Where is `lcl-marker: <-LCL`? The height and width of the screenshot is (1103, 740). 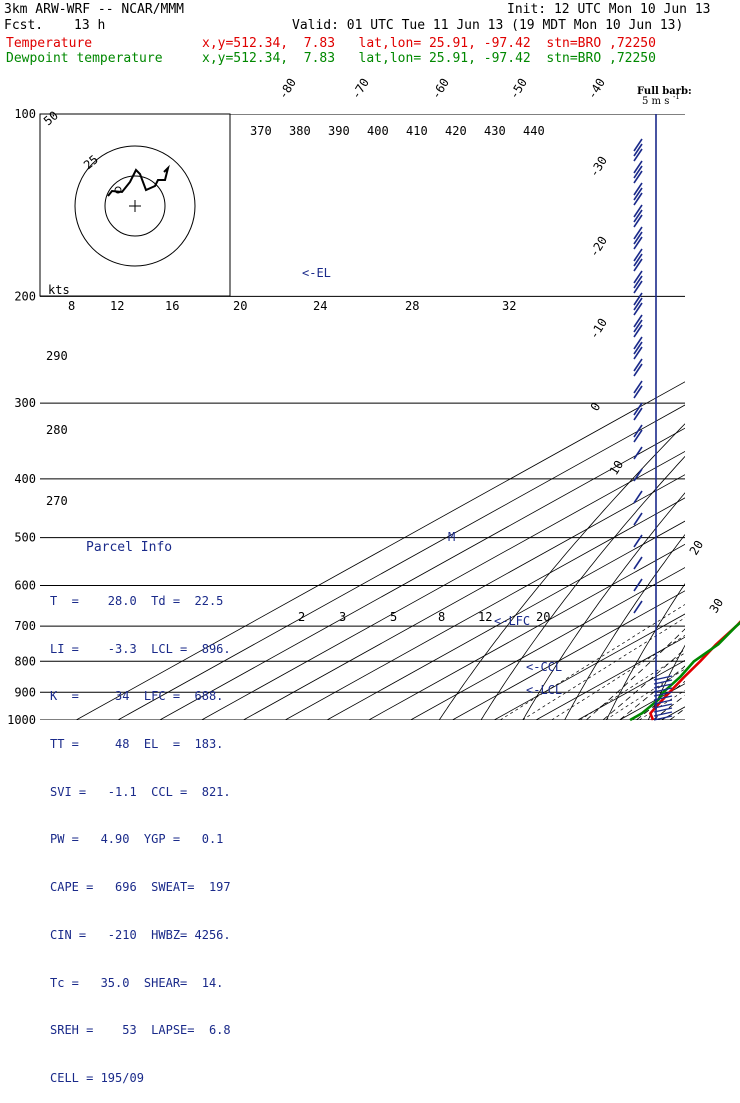
lcl-marker: <-LCL is located at coordinates (544, 690).